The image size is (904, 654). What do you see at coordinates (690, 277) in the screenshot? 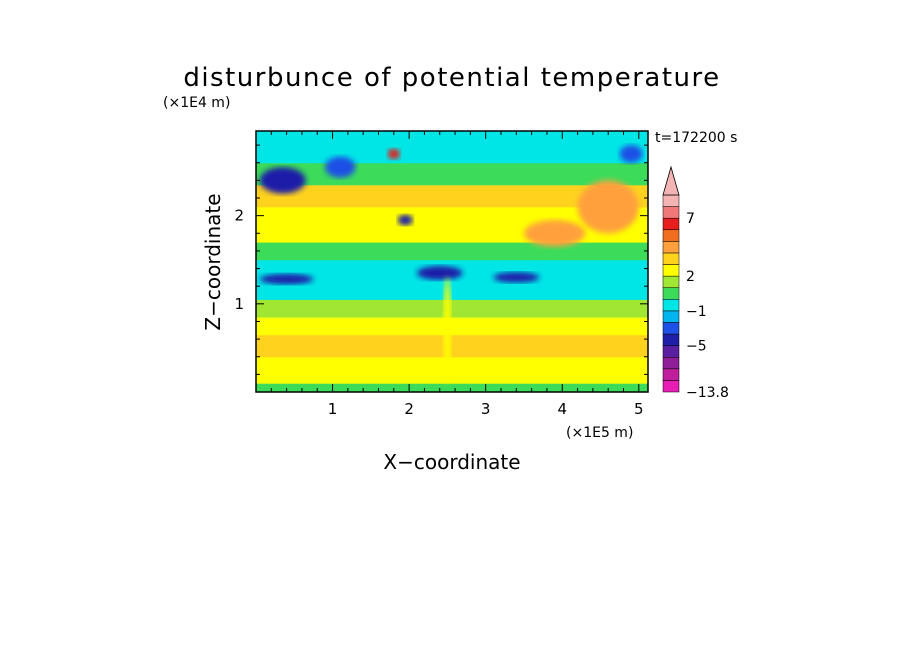
I see `colorbar-label: 2` at bounding box center [690, 277].